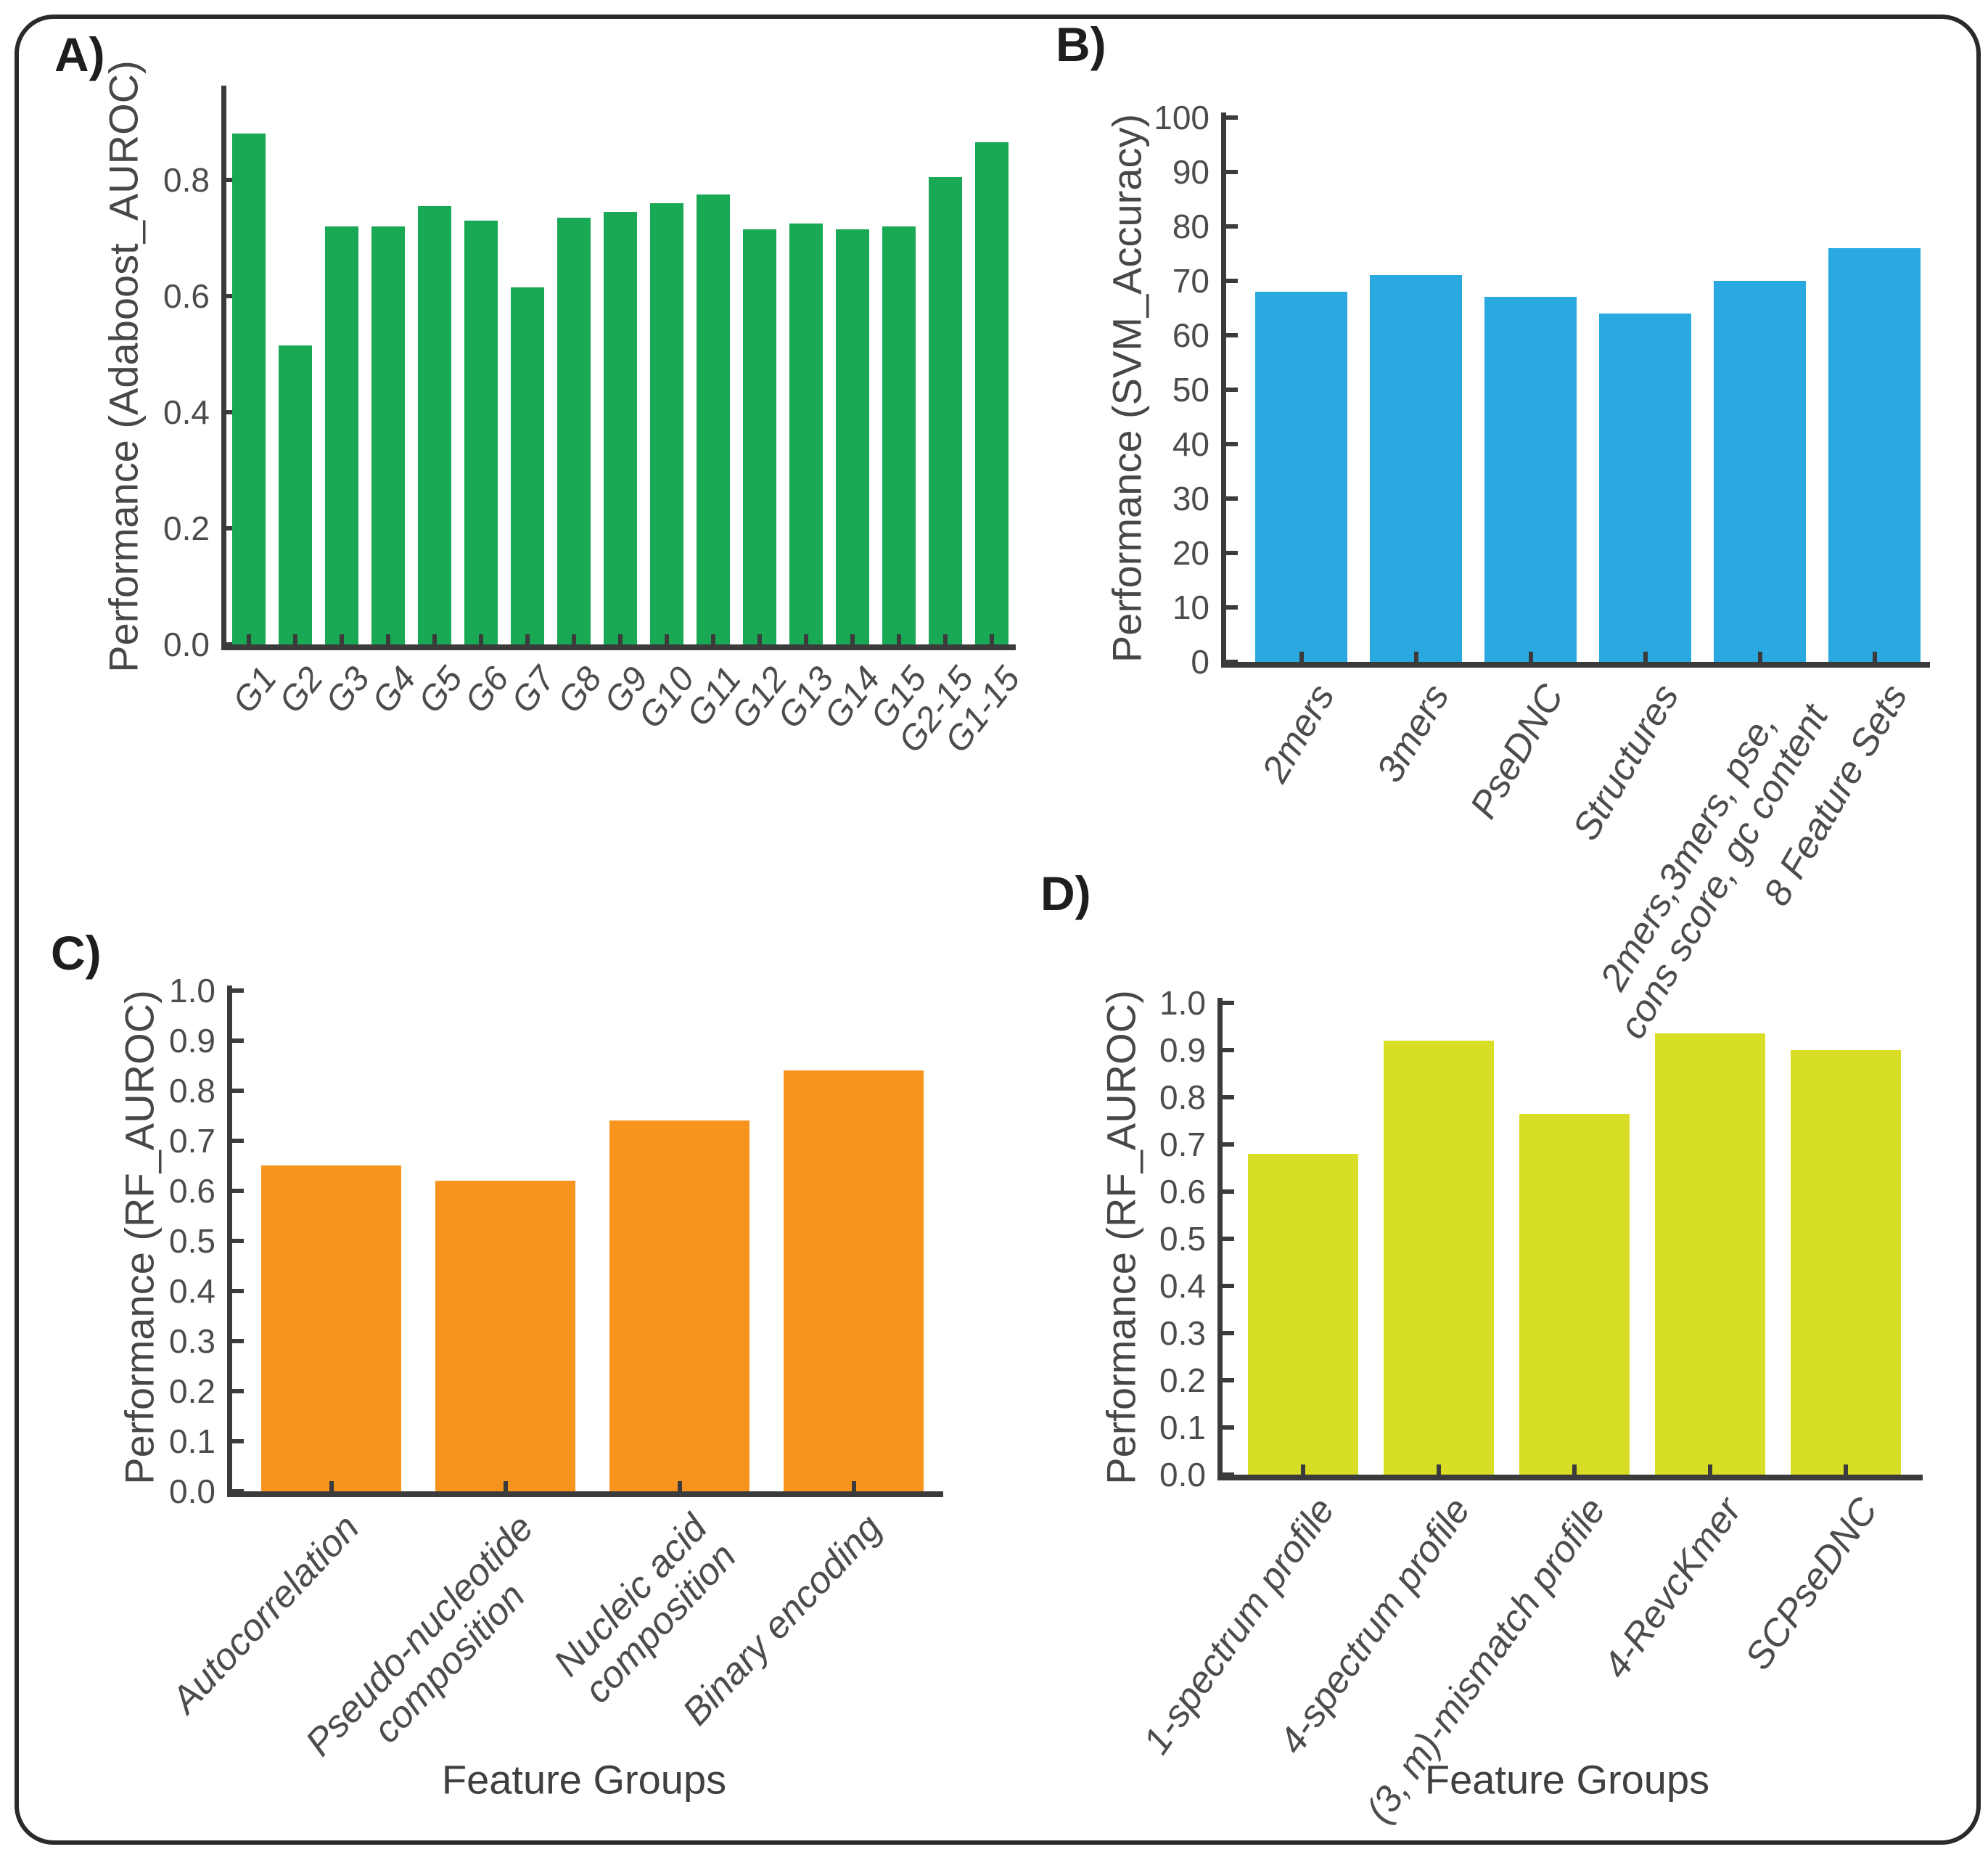  What do you see at coordinates (192, 1241) in the screenshot?
I see `y-tick-label: 0.5` at bounding box center [192, 1241].